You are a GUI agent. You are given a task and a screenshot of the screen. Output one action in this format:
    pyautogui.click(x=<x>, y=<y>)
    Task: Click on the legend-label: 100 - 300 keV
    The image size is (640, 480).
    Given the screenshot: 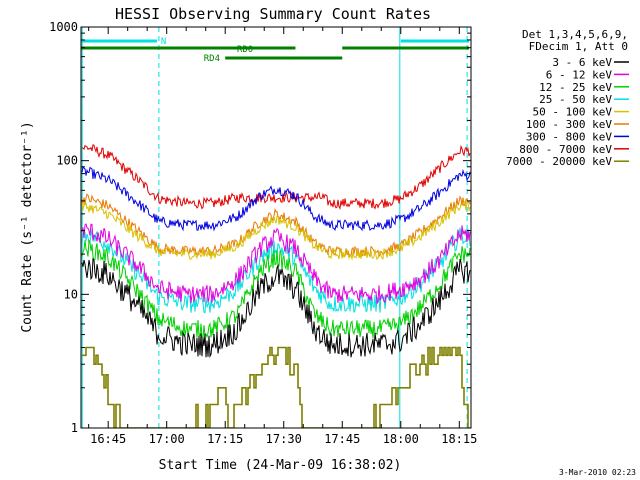 What is the action you would take?
    pyautogui.click(x=569, y=124)
    